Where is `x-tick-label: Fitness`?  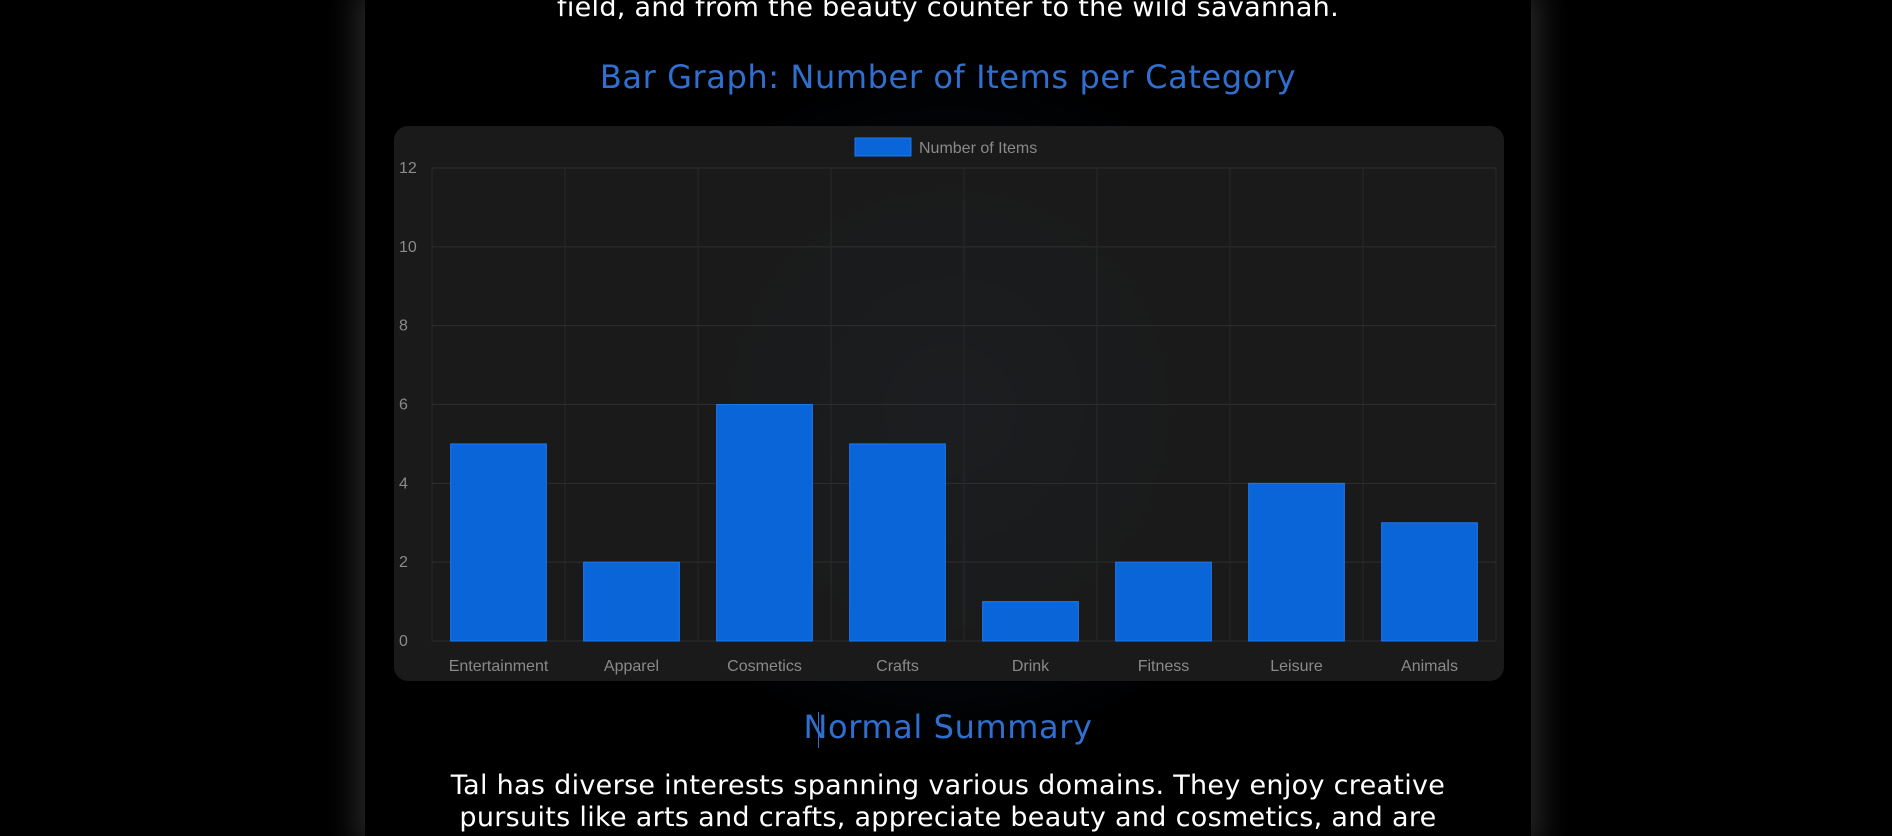
x-tick-label: Fitness is located at coordinates (1164, 666).